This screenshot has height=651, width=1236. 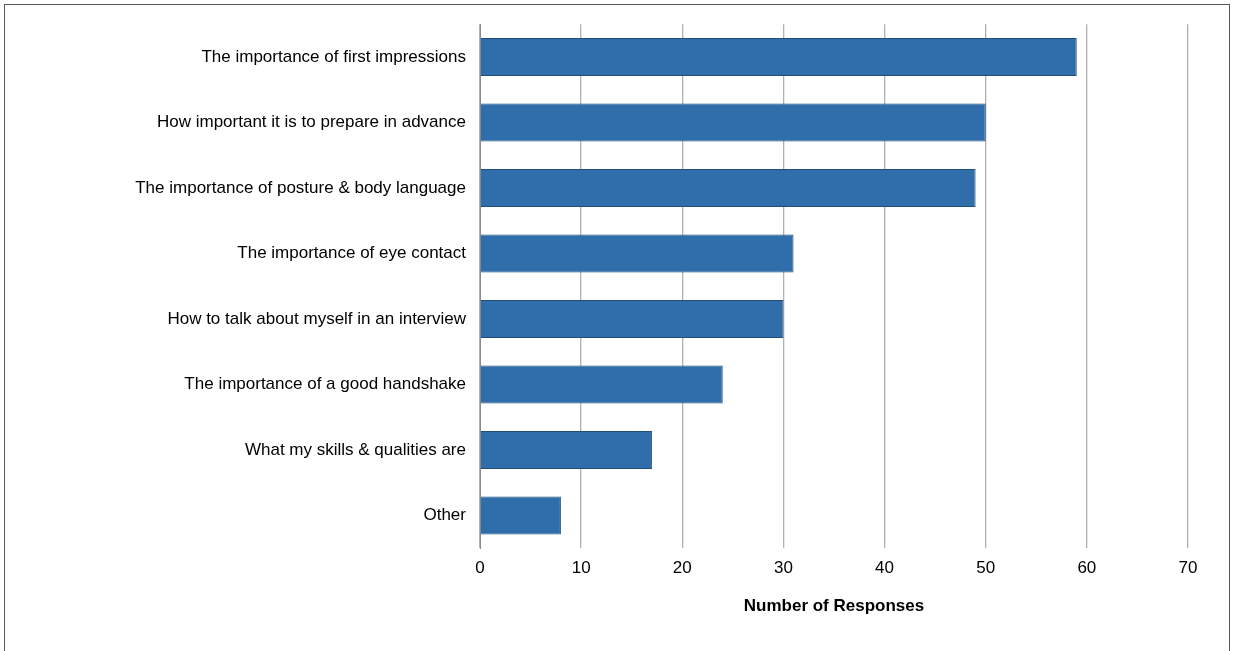 I want to click on x-tick-label: 50, so click(x=986, y=568).